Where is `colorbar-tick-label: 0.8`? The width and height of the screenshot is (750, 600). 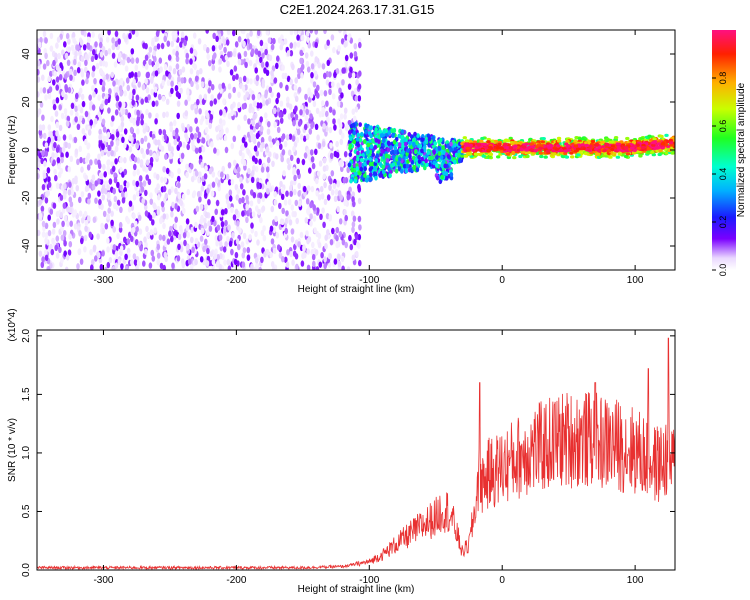 colorbar-tick-label: 0.8 is located at coordinates (723, 78).